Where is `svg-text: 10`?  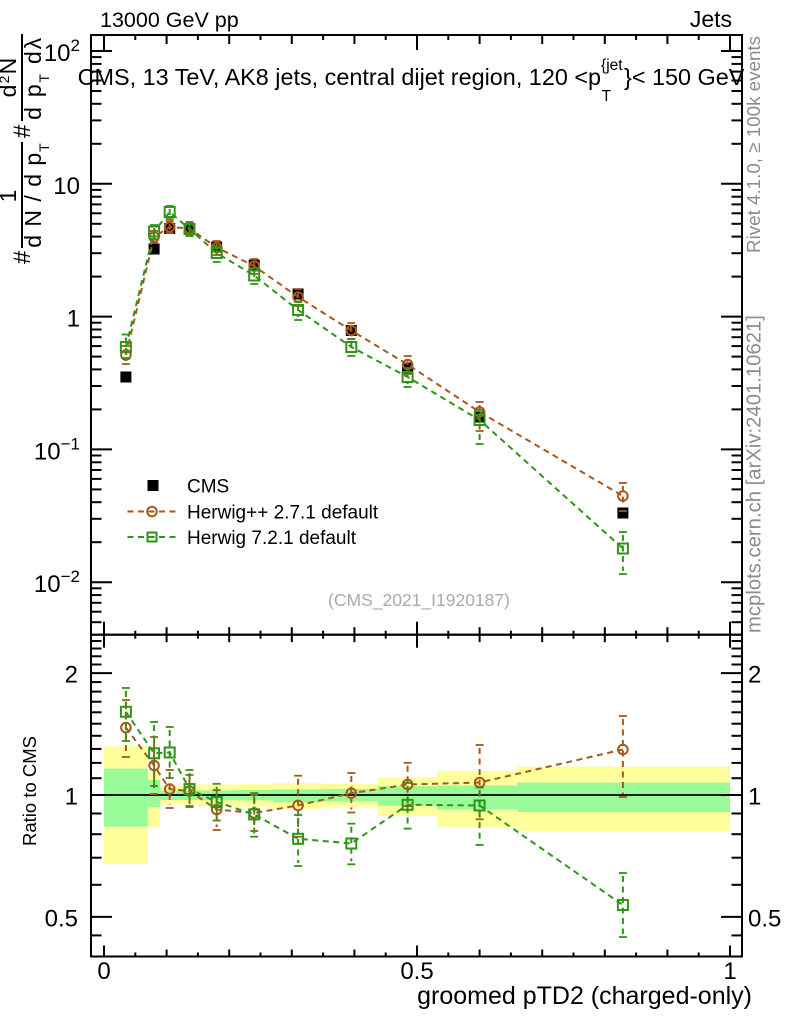
svg-text: 10 is located at coordinates (66, 186).